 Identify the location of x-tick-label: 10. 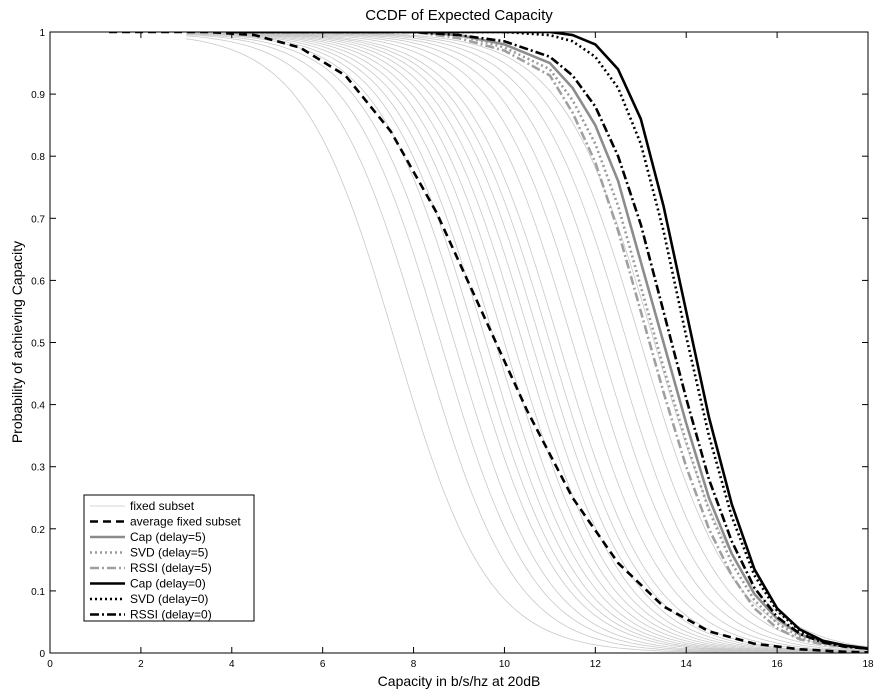
(505, 664).